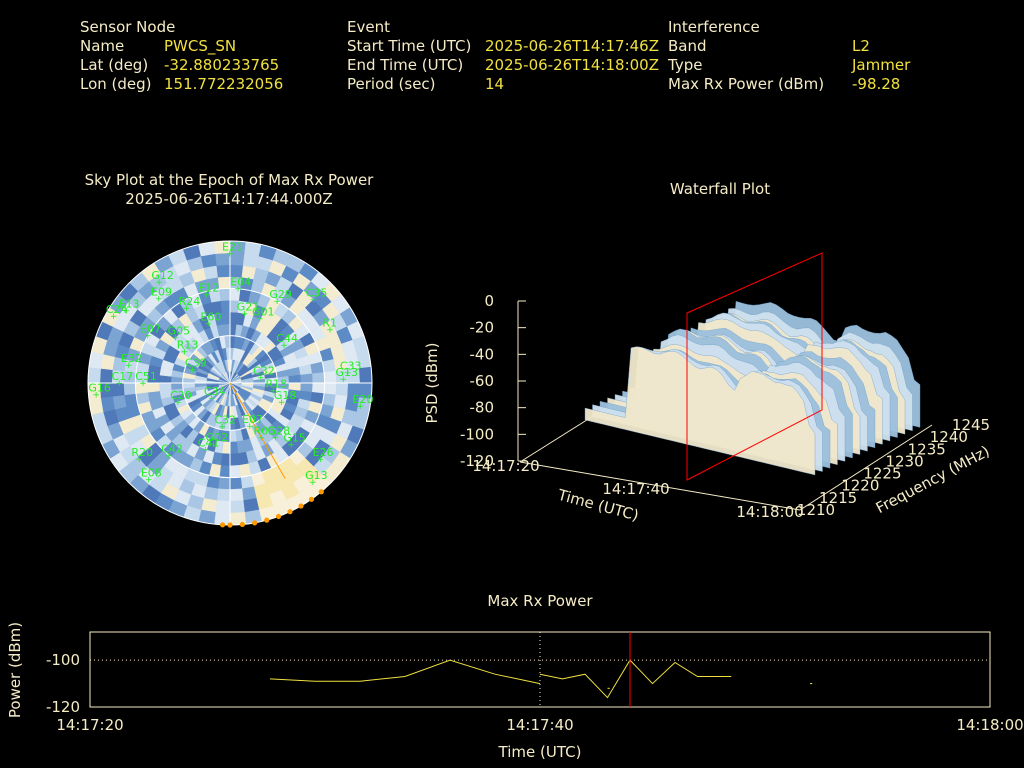  Describe the element at coordinates (329, 323) in the screenshot. I see `sat-label: R1` at that location.